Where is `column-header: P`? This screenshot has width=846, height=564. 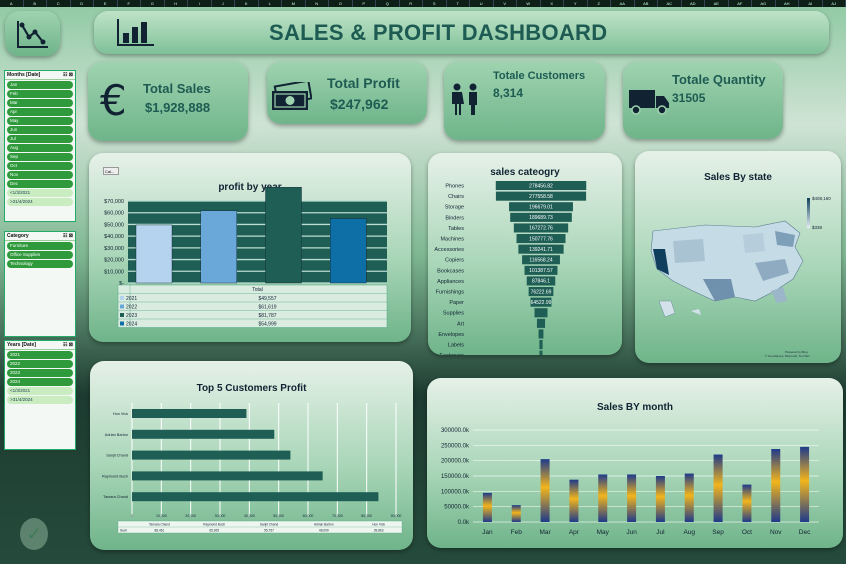
column-header: P is located at coordinates (364, 3).